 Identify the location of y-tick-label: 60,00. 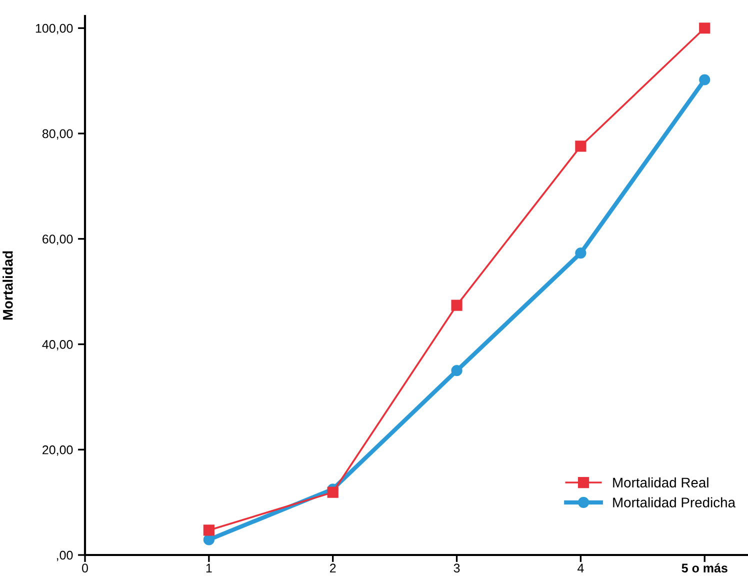
(57, 239).